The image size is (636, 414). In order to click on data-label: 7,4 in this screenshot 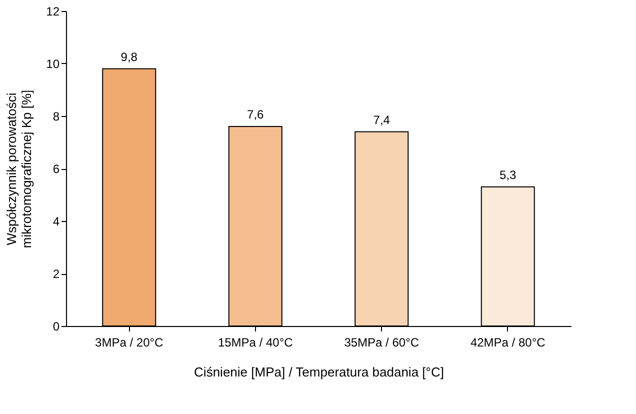, I will do `click(381, 119)`.